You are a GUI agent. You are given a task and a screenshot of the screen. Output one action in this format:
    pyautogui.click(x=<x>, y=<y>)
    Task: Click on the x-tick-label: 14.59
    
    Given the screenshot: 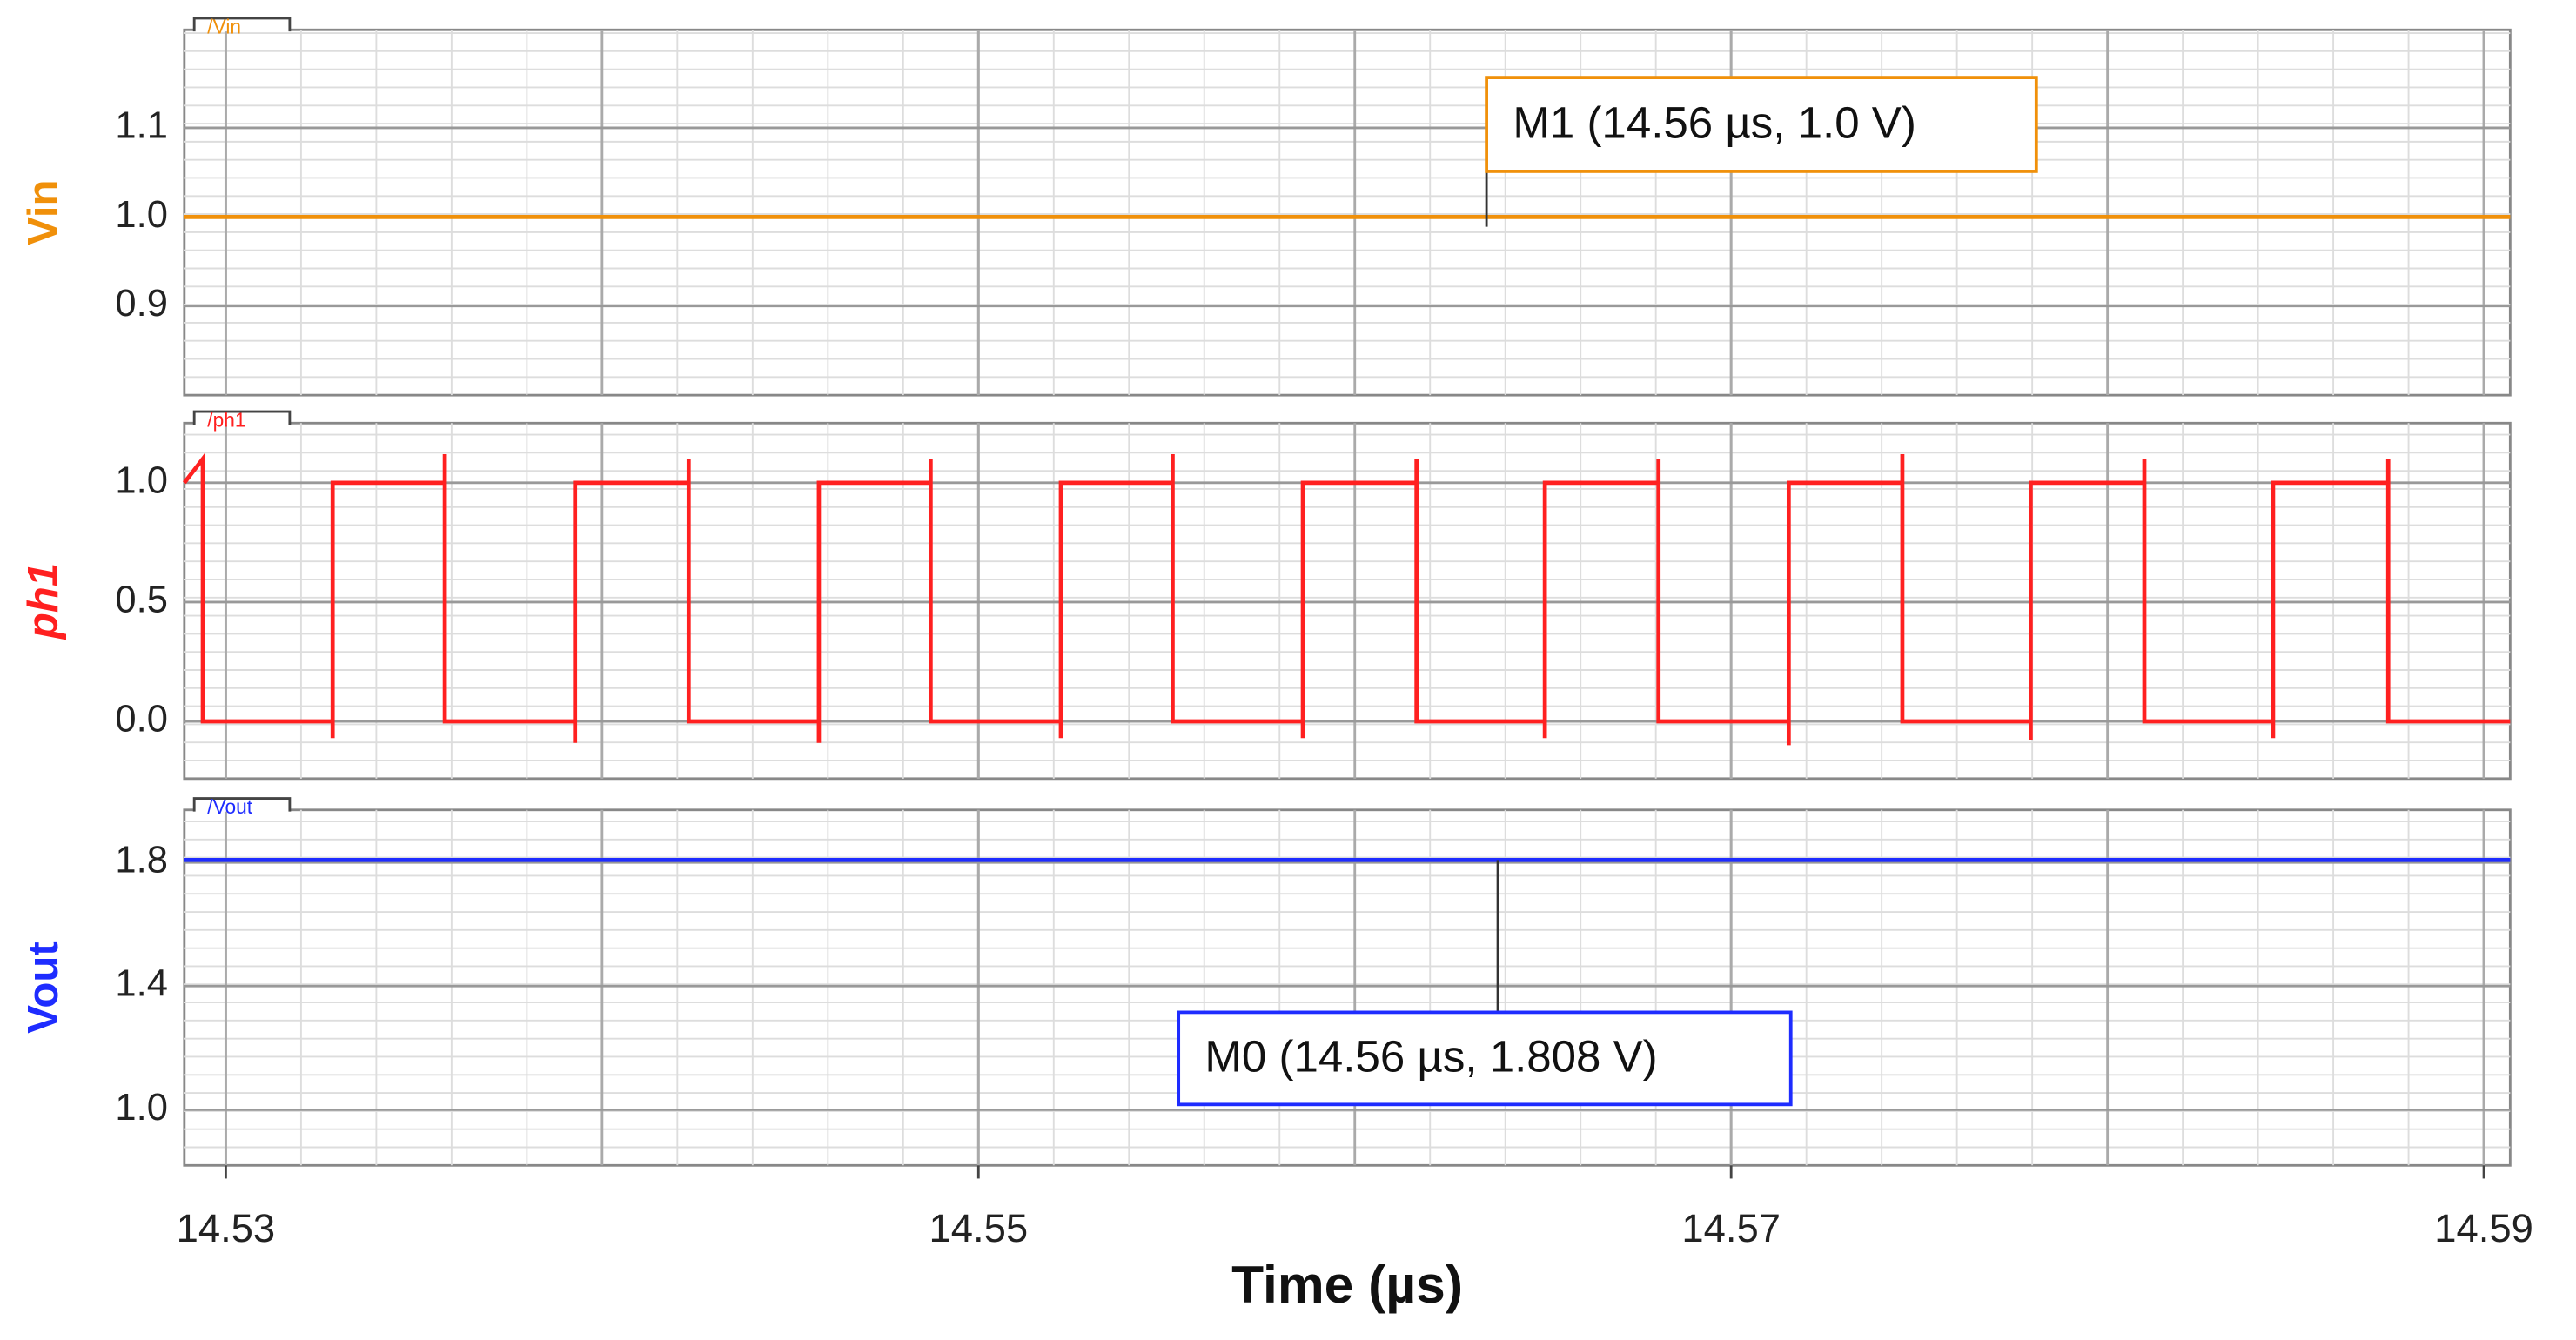 What is the action you would take?
    pyautogui.click(x=2483, y=1228)
    